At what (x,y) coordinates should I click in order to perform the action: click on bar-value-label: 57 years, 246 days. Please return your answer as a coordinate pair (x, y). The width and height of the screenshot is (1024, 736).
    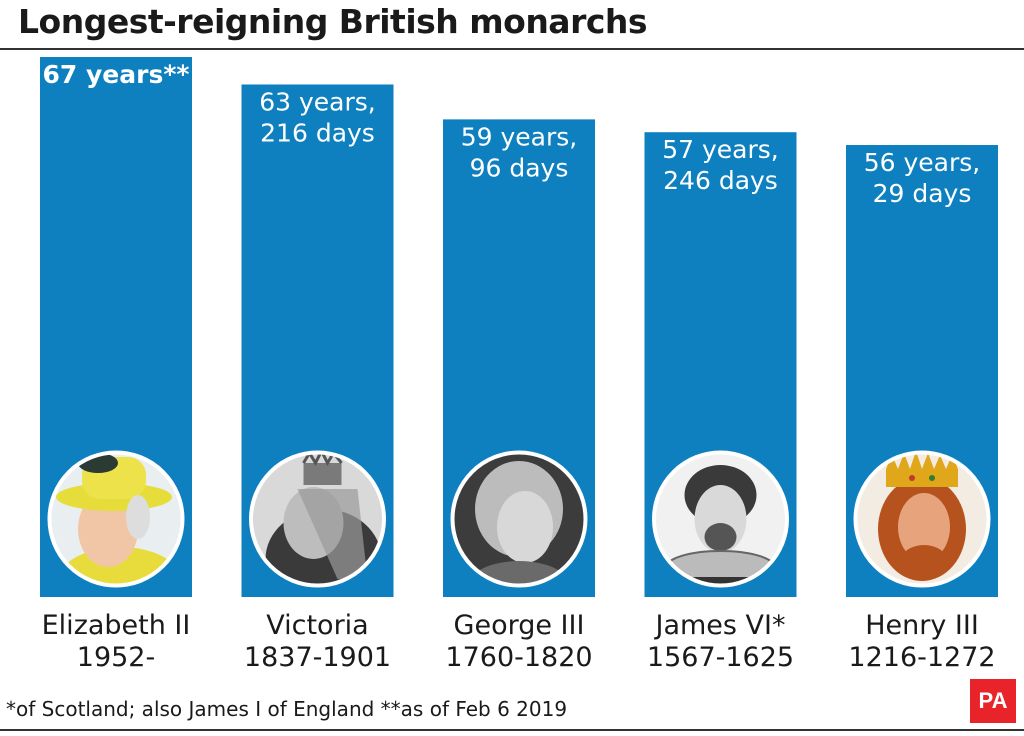
    Looking at the image, I should click on (720, 165).